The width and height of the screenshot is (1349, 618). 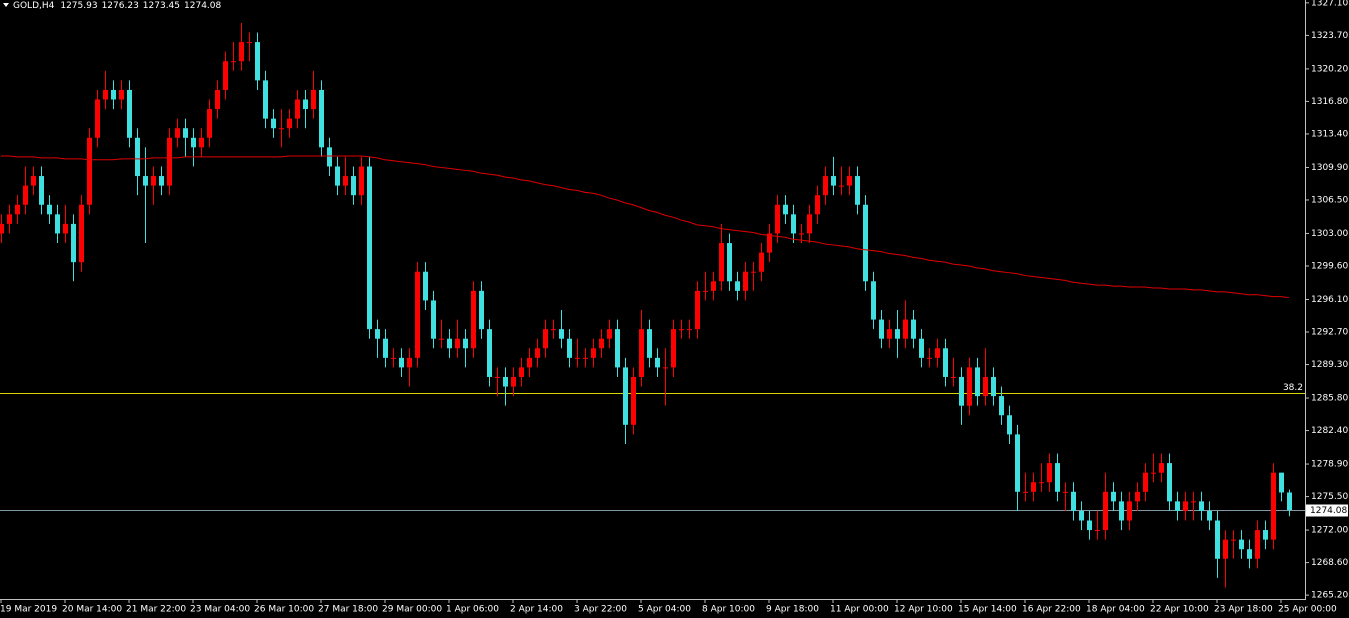 I want to click on x-tick-label: 27 Mar 18:00, so click(x=348, y=610).